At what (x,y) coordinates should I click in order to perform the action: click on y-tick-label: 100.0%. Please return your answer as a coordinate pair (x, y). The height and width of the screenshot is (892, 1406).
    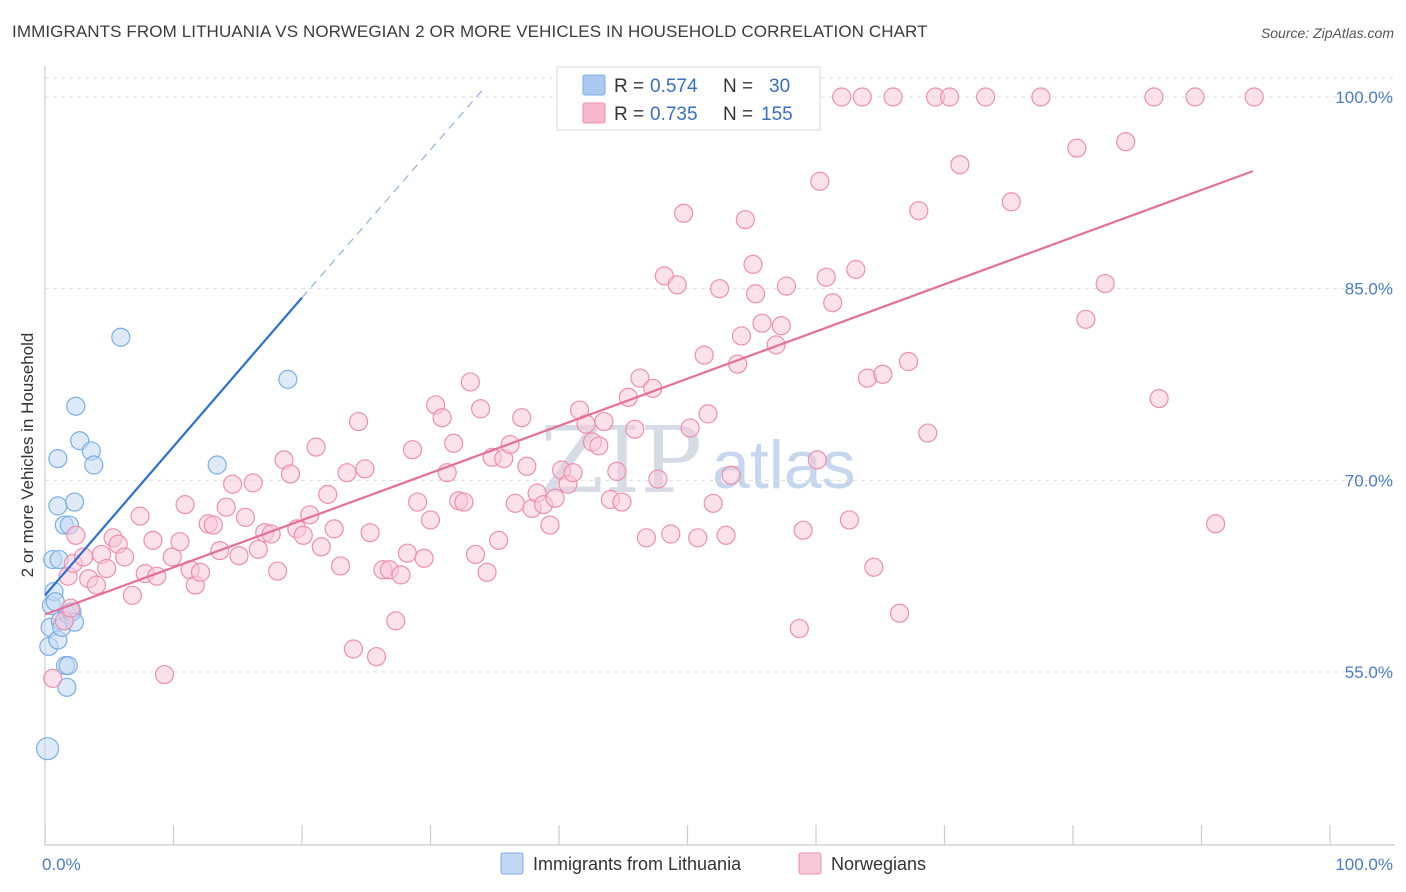
    Looking at the image, I should click on (1364, 97).